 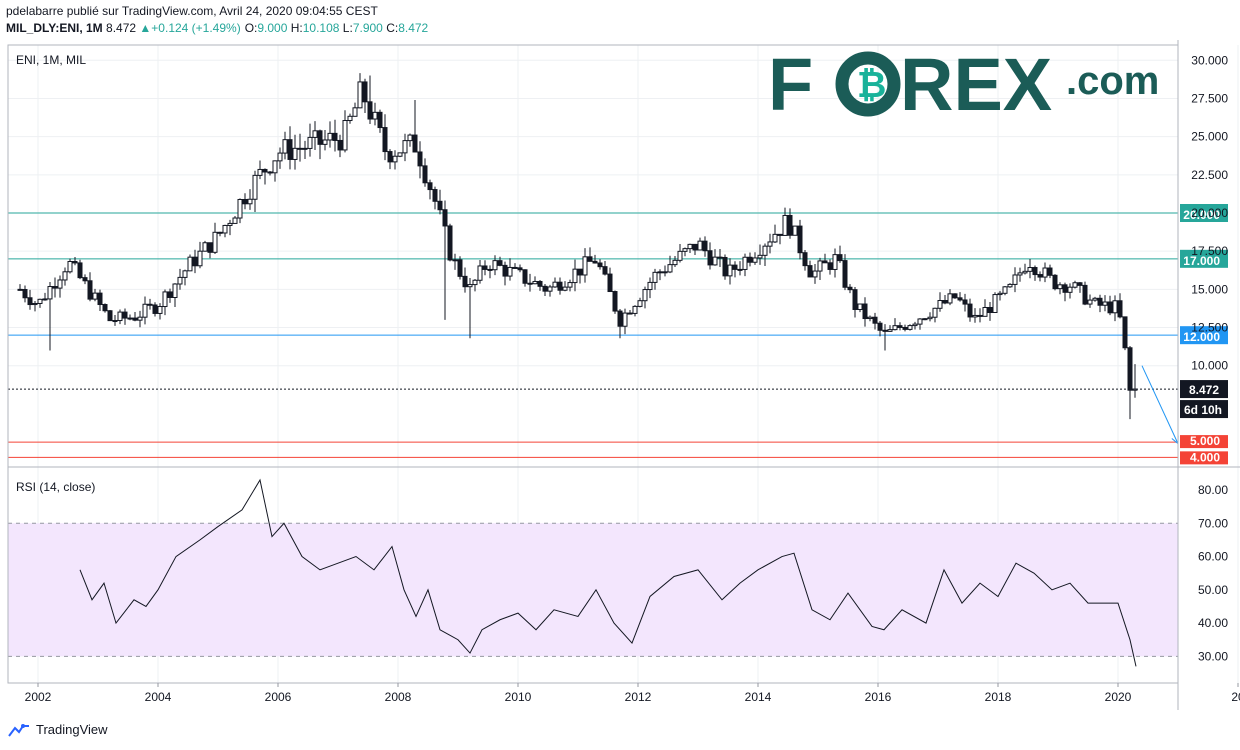 I want to click on low-value: 7.900, so click(x=367, y=28).